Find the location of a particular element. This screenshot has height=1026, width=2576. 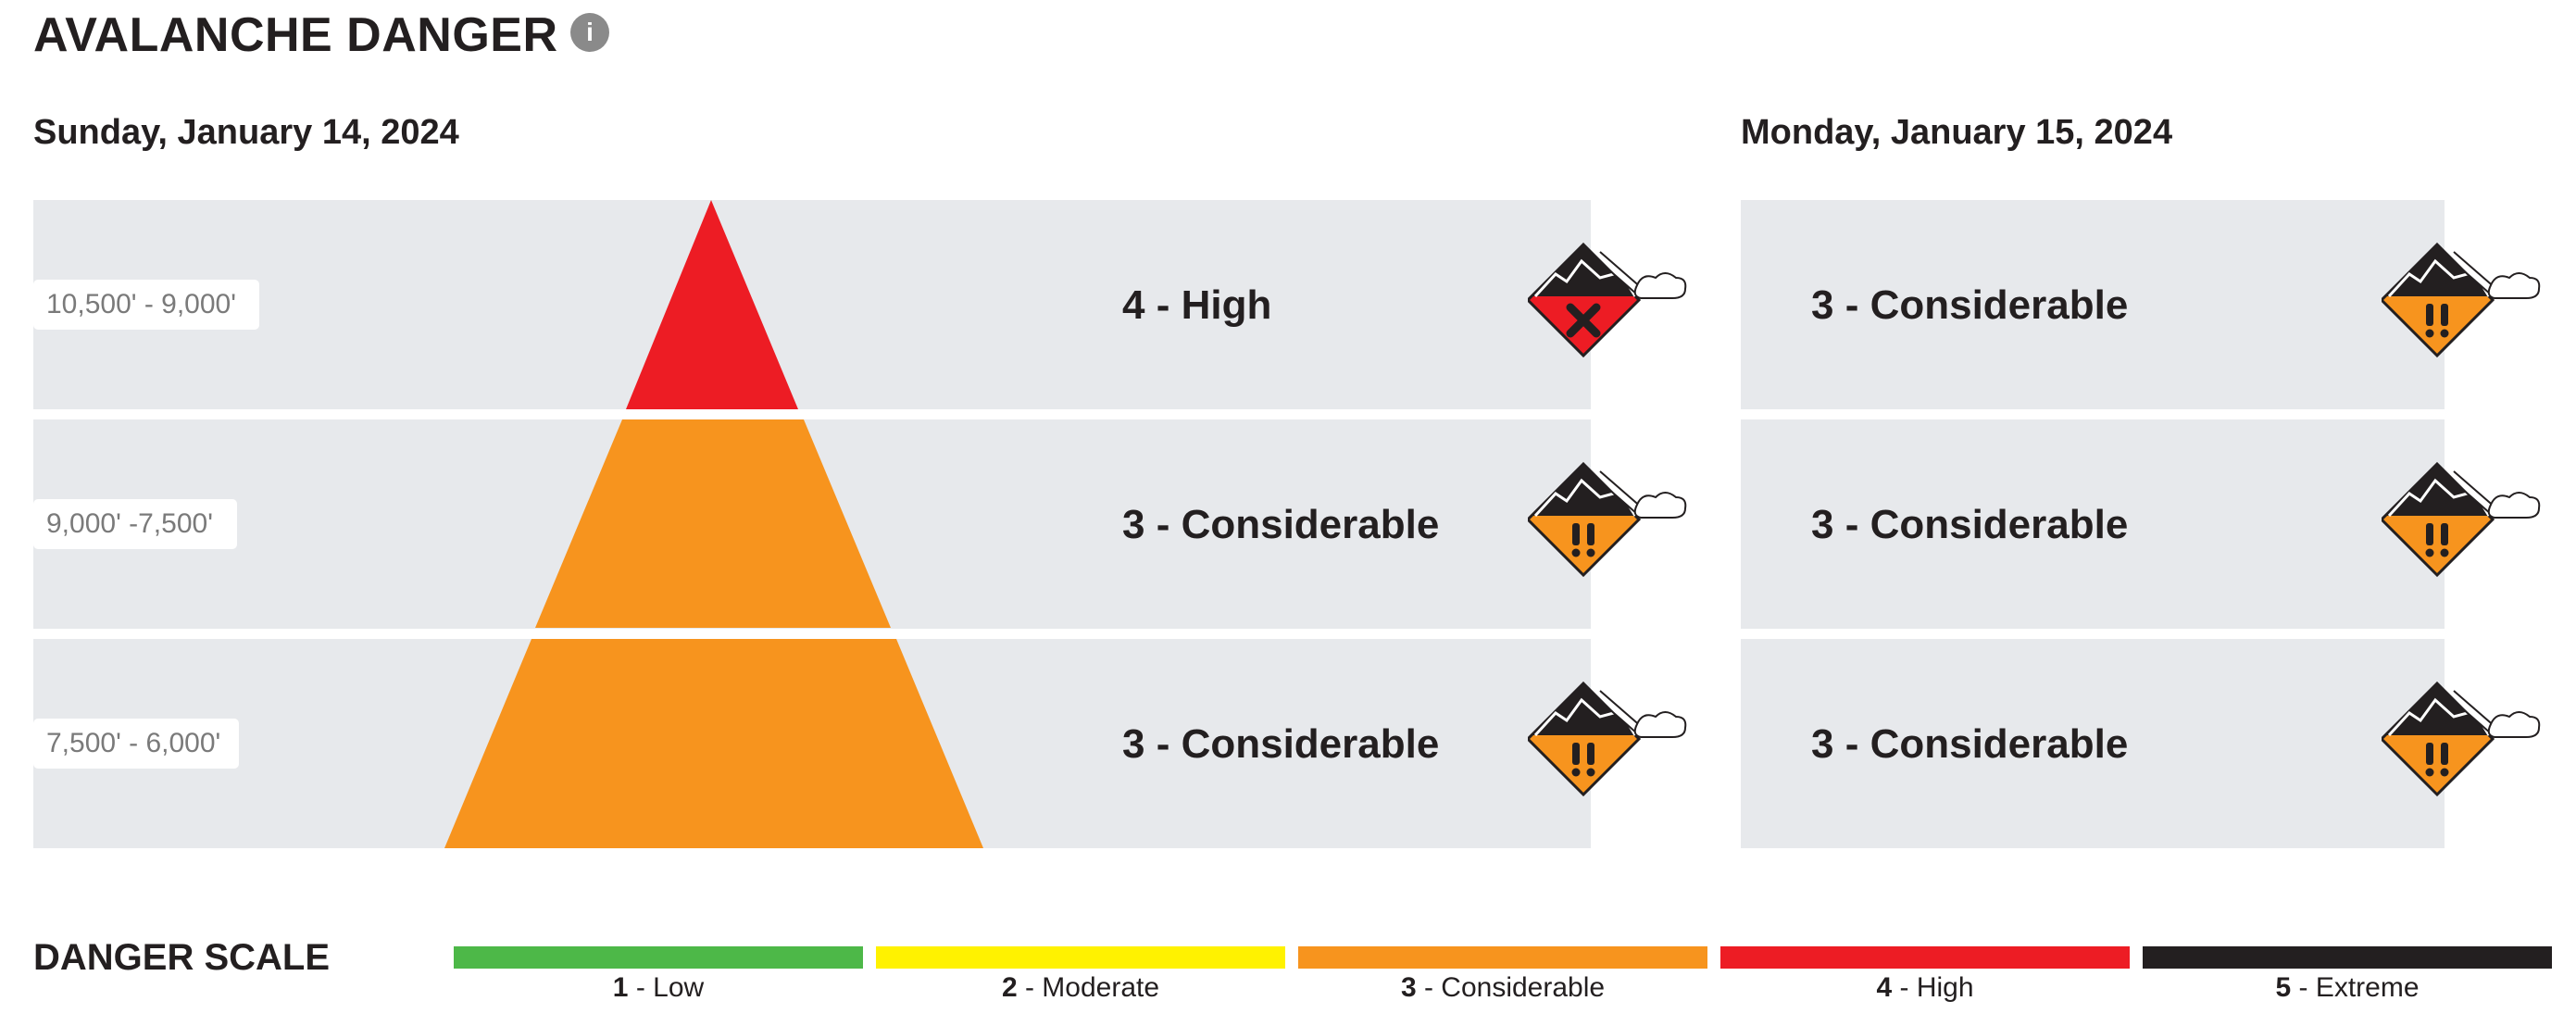

scale-bar-low is located at coordinates (659, 957).